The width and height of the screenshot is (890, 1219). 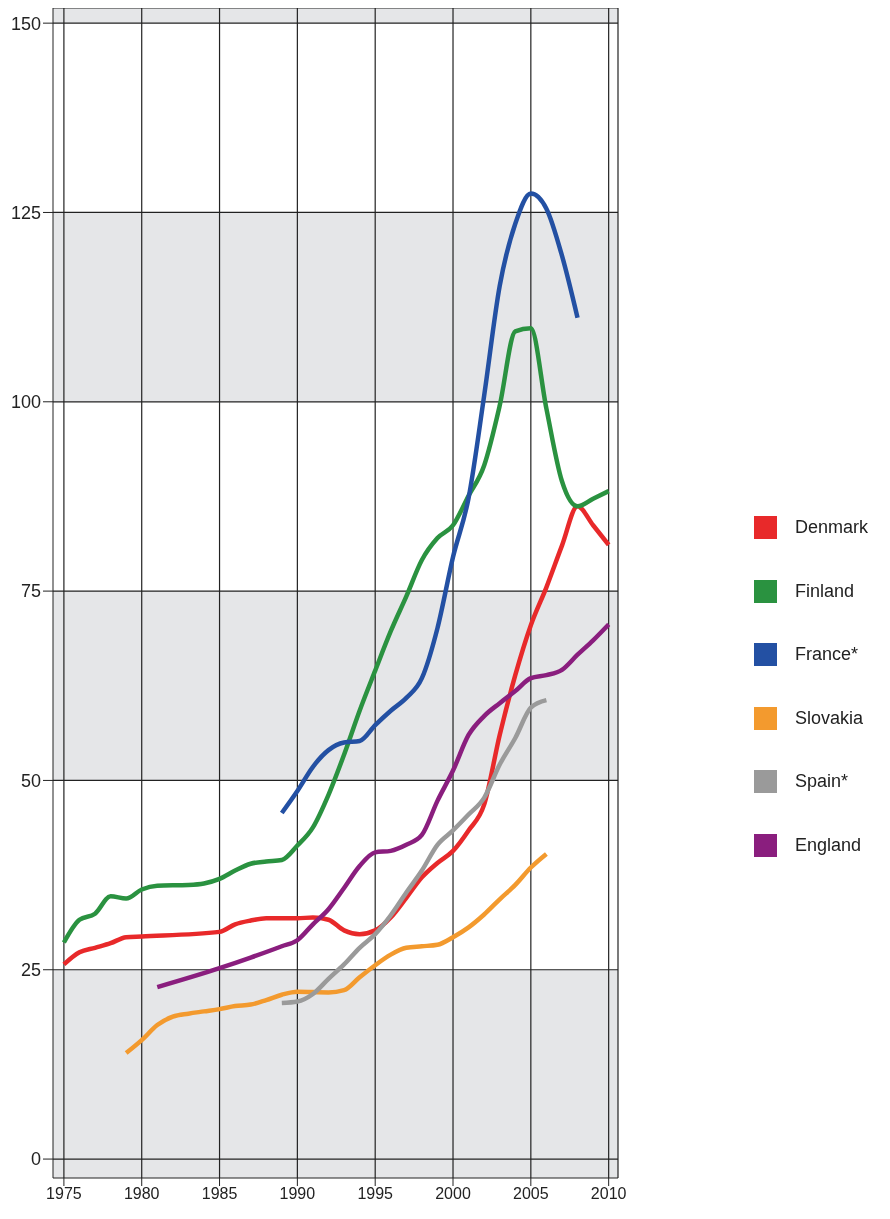 I want to click on x-tick-label: 1990, so click(x=297, y=1194).